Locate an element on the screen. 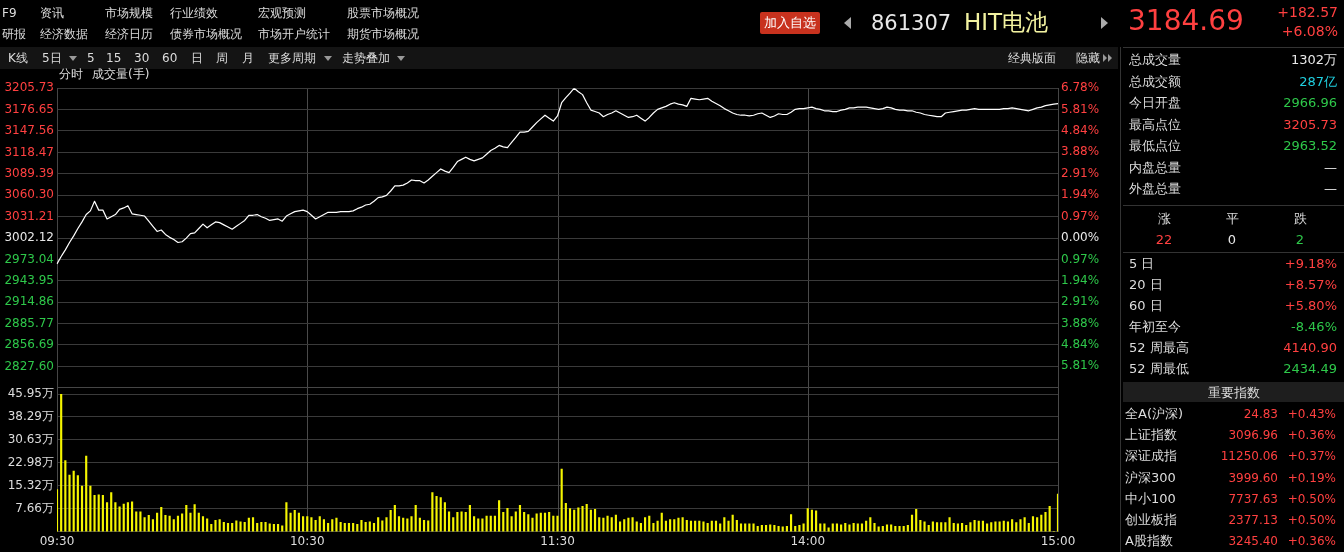  y-tick-label: 3002.12 is located at coordinates (29, 237).